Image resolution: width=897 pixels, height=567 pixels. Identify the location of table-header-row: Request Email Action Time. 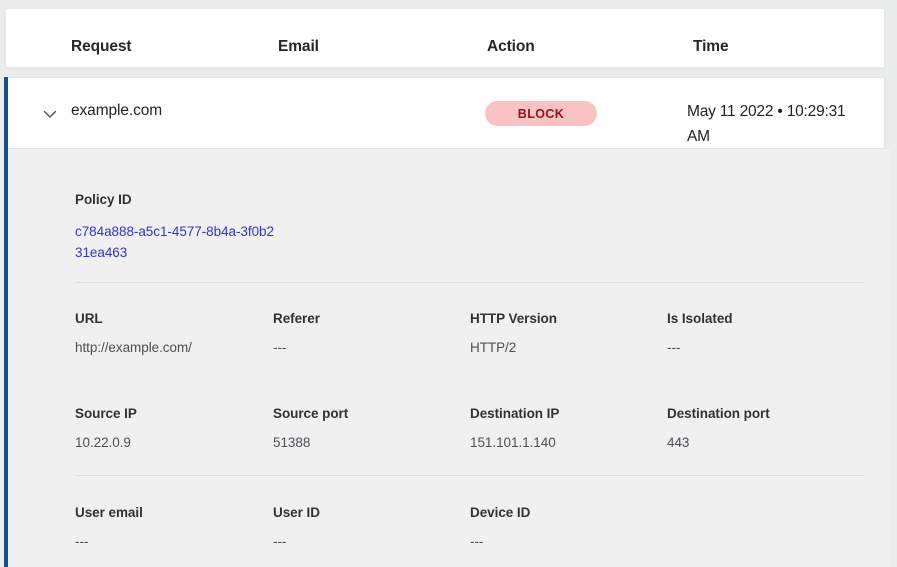
(445, 38).